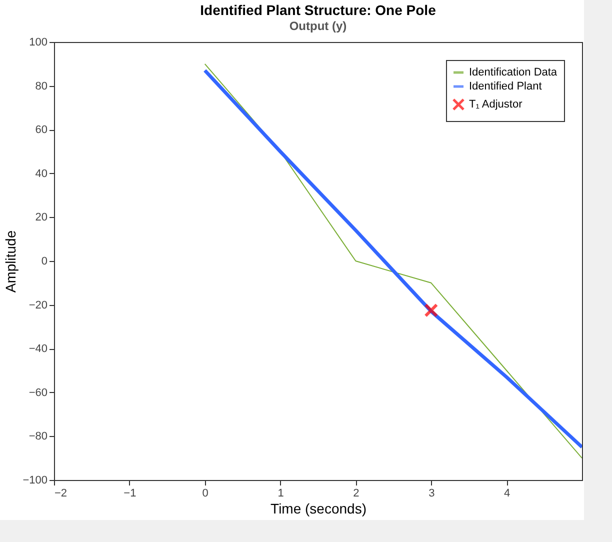 Image resolution: width=612 pixels, height=542 pixels. Describe the element at coordinates (10, 261) in the screenshot. I see `y-axis-title: Amplitude` at that location.